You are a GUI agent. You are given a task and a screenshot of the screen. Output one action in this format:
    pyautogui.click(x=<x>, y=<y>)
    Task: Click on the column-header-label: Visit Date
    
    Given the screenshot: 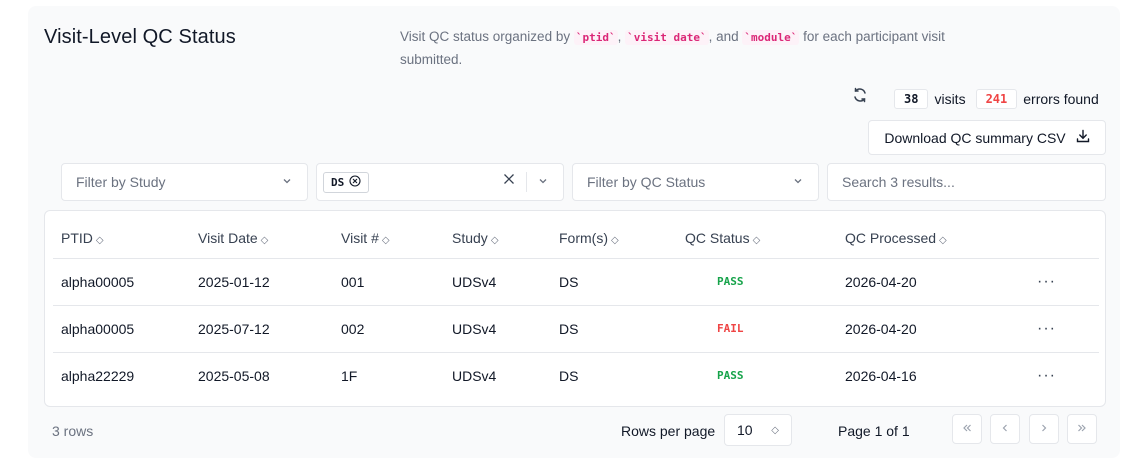 What is the action you would take?
    pyautogui.click(x=228, y=238)
    